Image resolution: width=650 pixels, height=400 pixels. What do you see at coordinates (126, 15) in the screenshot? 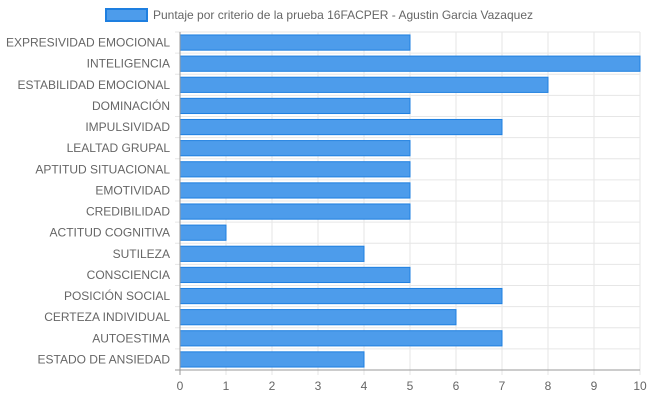
I see `legend-swatch` at bounding box center [126, 15].